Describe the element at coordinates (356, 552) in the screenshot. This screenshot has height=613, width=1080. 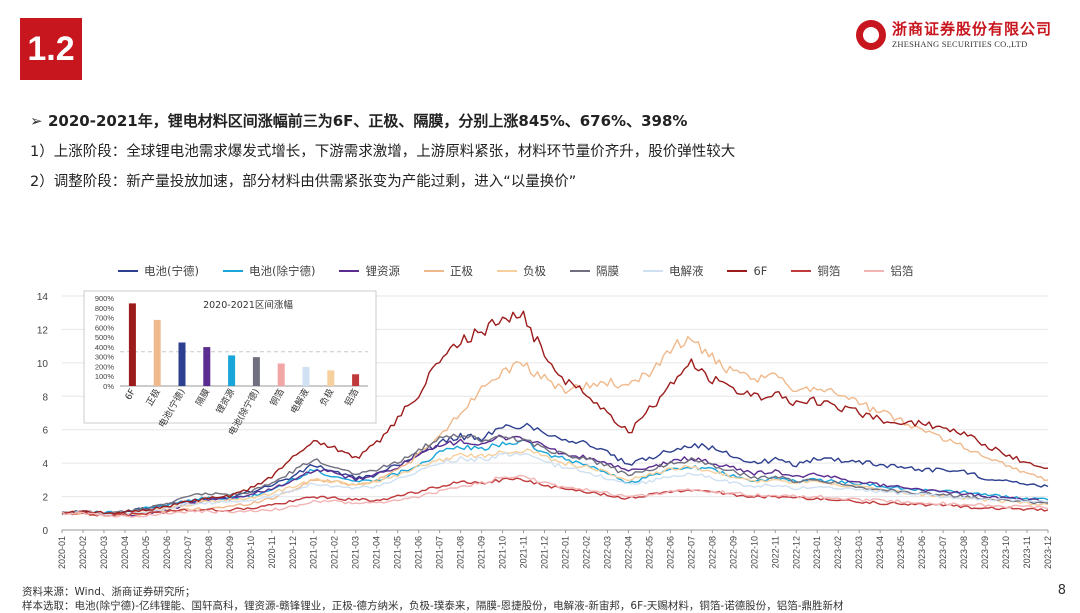
I see `x-tick-label: 2021-03` at that location.